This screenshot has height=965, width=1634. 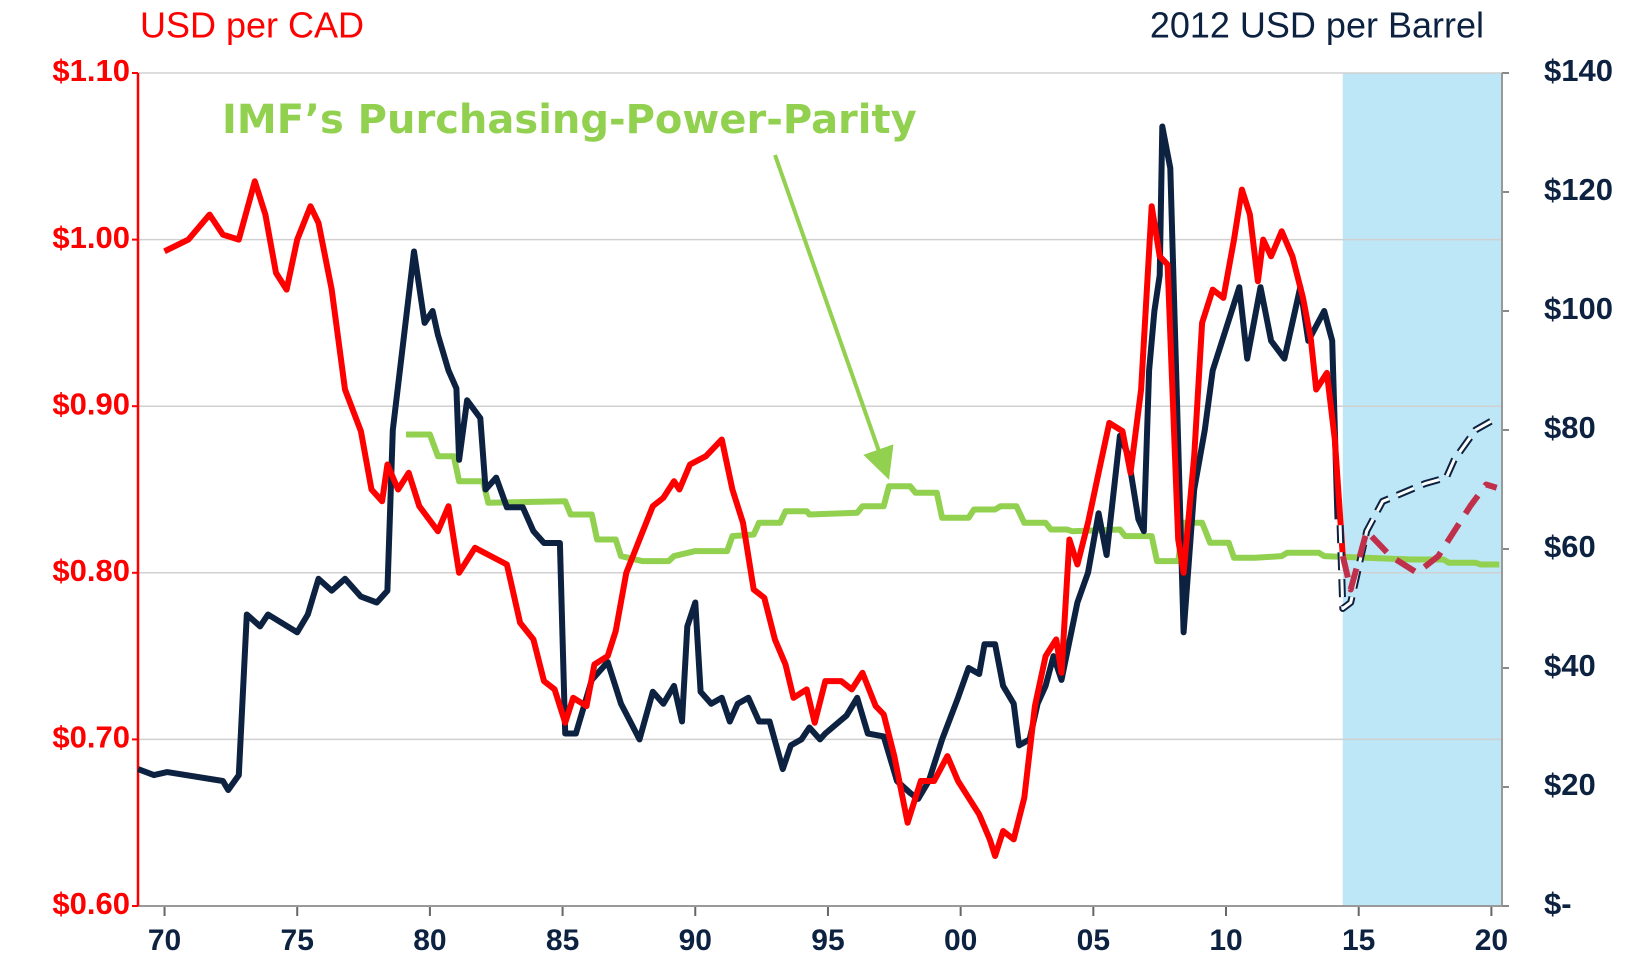 What do you see at coordinates (827, 940) in the screenshot?
I see `x-tick-label: 95` at bounding box center [827, 940].